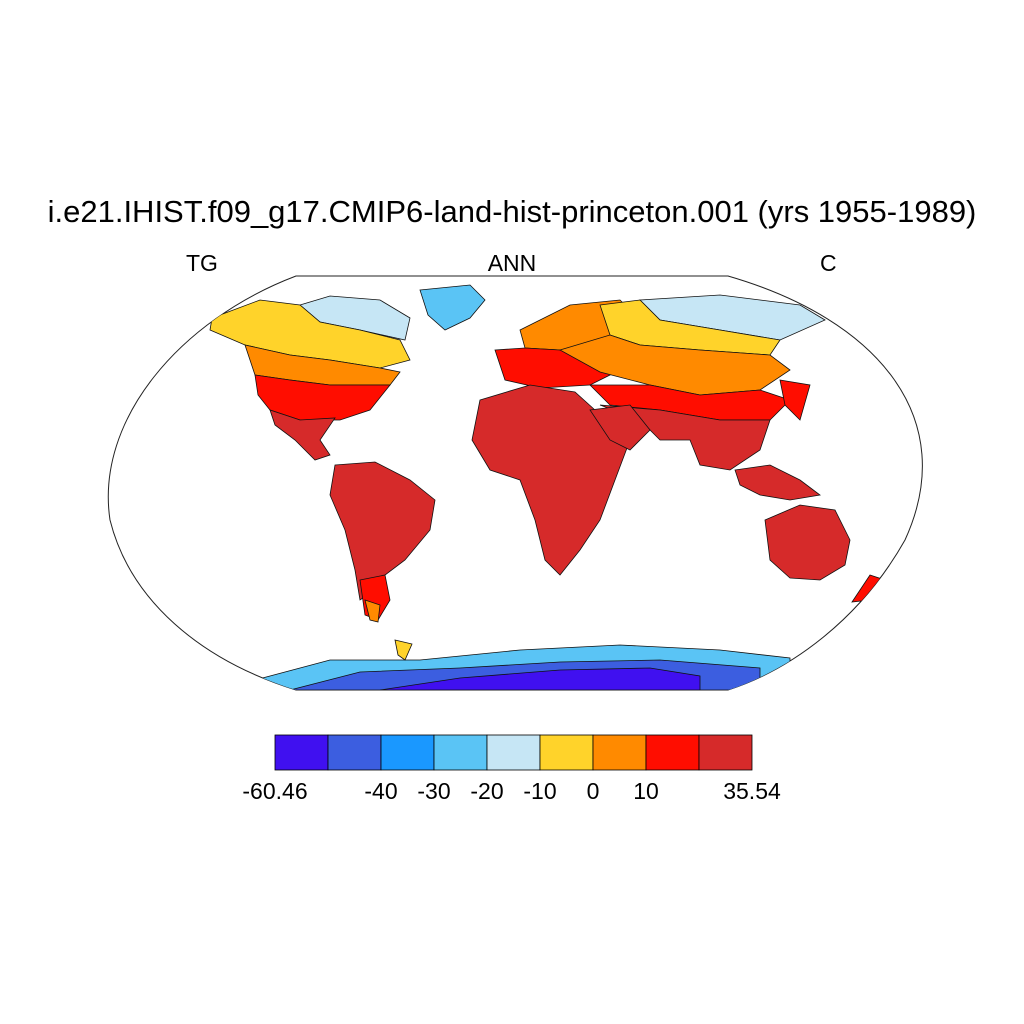 The width and height of the screenshot is (1024, 1024). I want to click on central-america, so click(302, 435).